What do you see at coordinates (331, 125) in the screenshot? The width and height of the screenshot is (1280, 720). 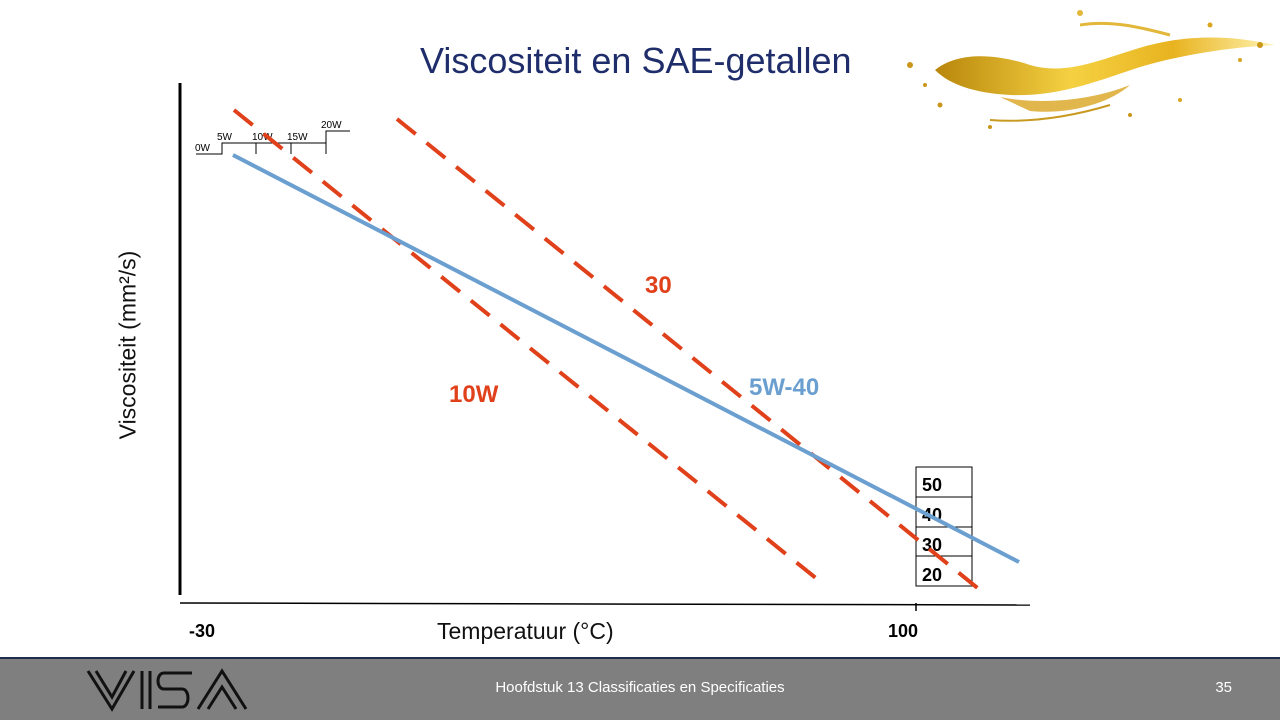 I see `grade-label-20w: 20W` at bounding box center [331, 125].